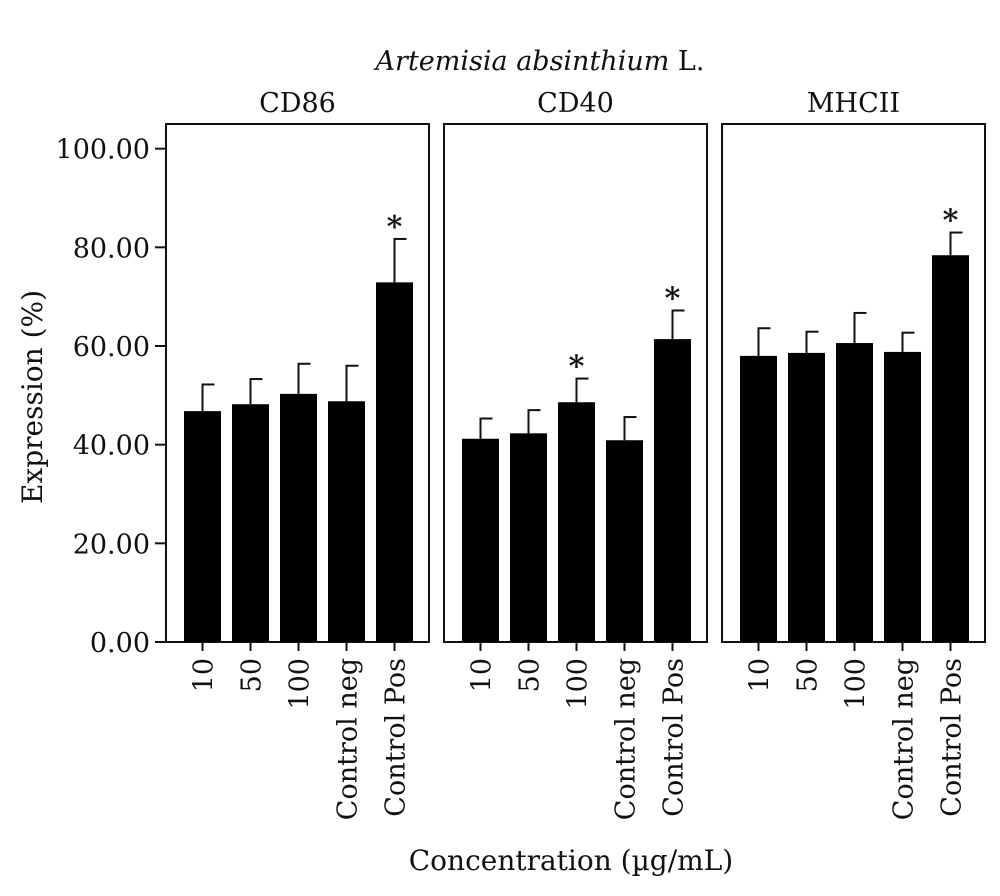 This screenshot has height=896, width=1000. I want to click on panel-title: CD40, so click(575, 103).